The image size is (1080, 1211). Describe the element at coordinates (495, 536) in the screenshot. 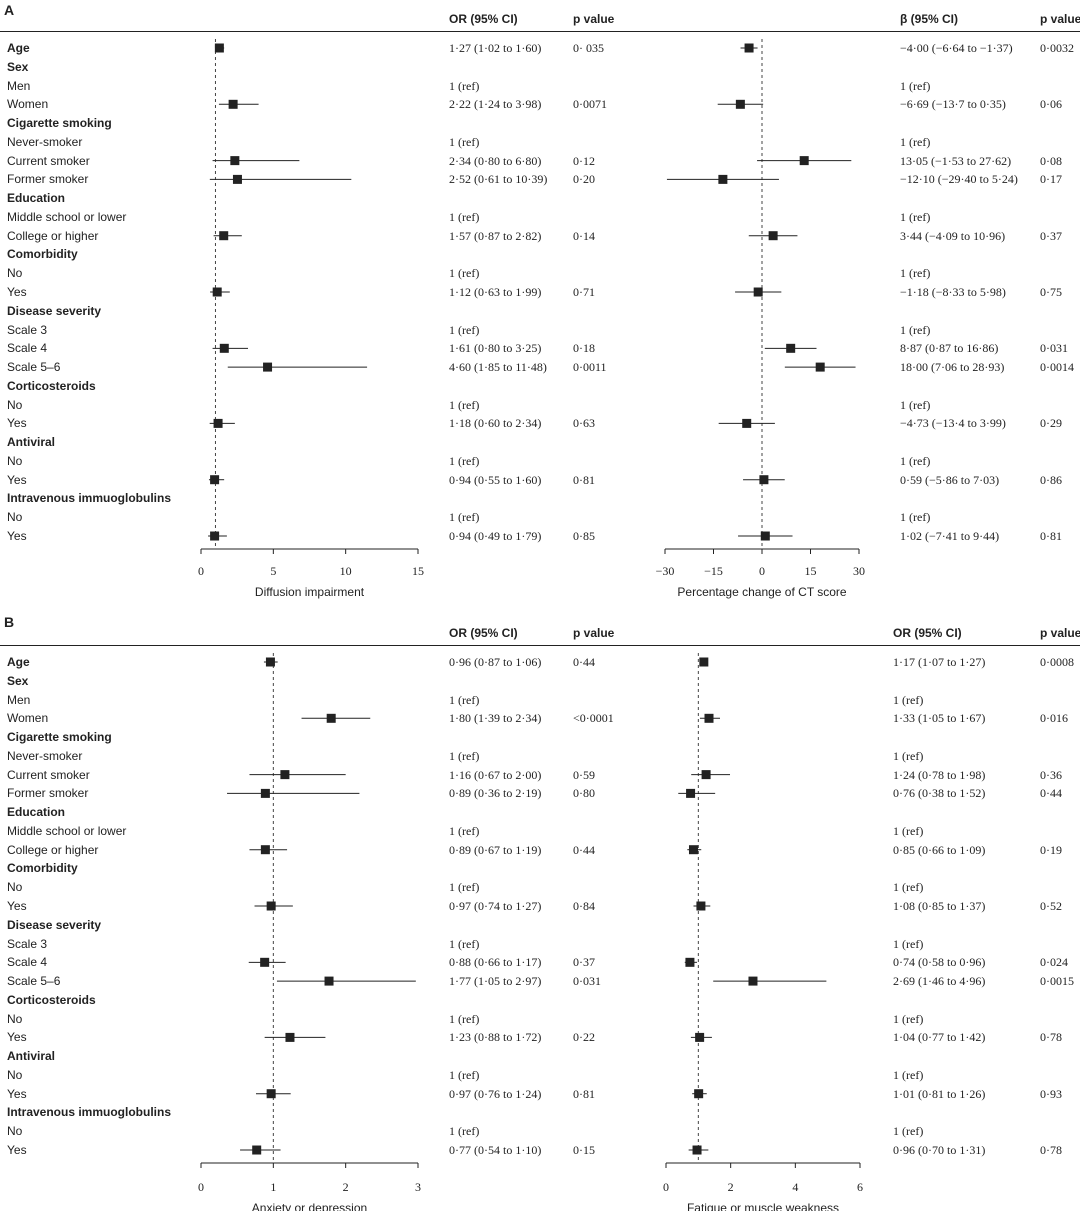

I see `estimate-ci-value: 0·94 (0·49 to 1·79)` at that location.